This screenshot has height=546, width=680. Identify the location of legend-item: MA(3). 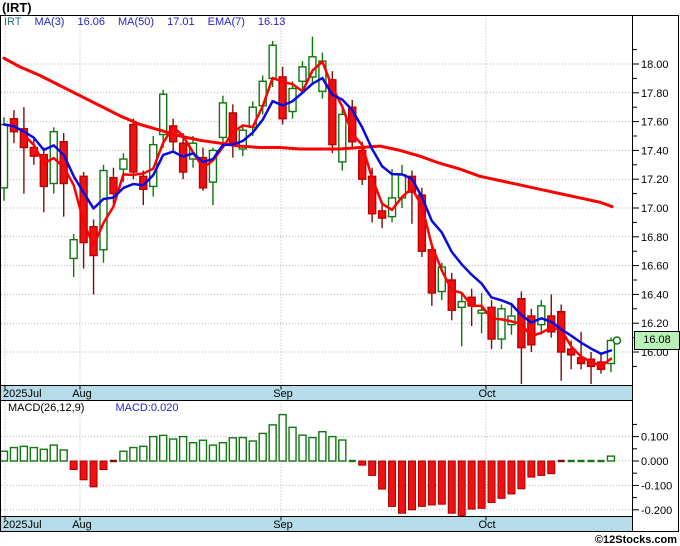
(49, 22).